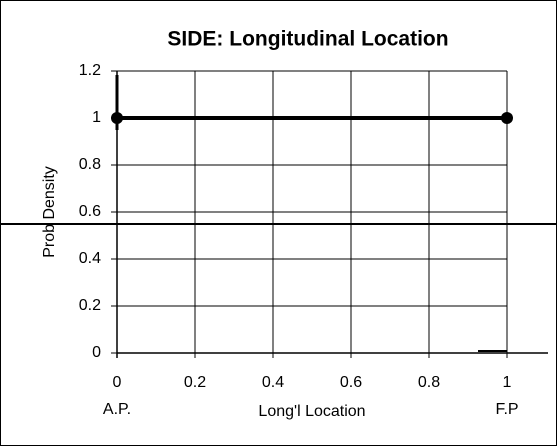 Image resolution: width=557 pixels, height=446 pixels. I want to click on annotation: F.P, so click(506, 409).